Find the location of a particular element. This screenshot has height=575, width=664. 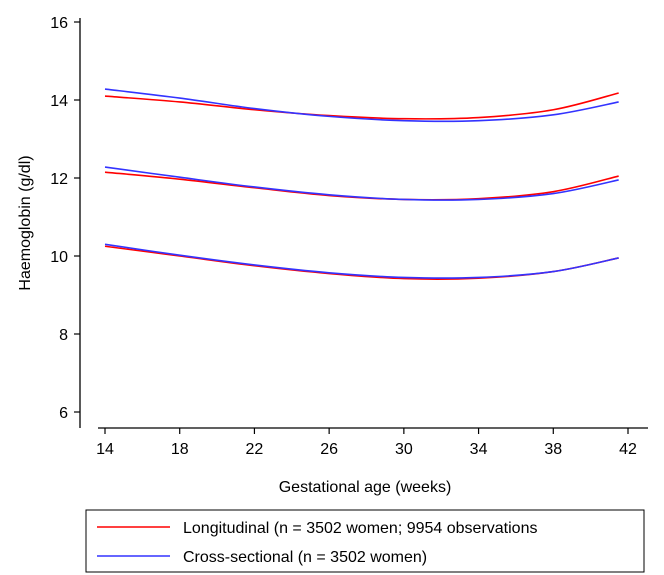

legend-box is located at coordinates (365, 541).